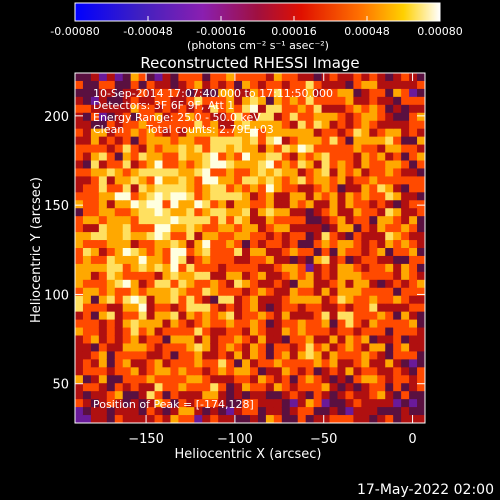 This screenshot has height=500, width=500. Describe the element at coordinates (173, 404) in the screenshot. I see `peak-position-label: Position of Peak = [-174,128]` at that location.